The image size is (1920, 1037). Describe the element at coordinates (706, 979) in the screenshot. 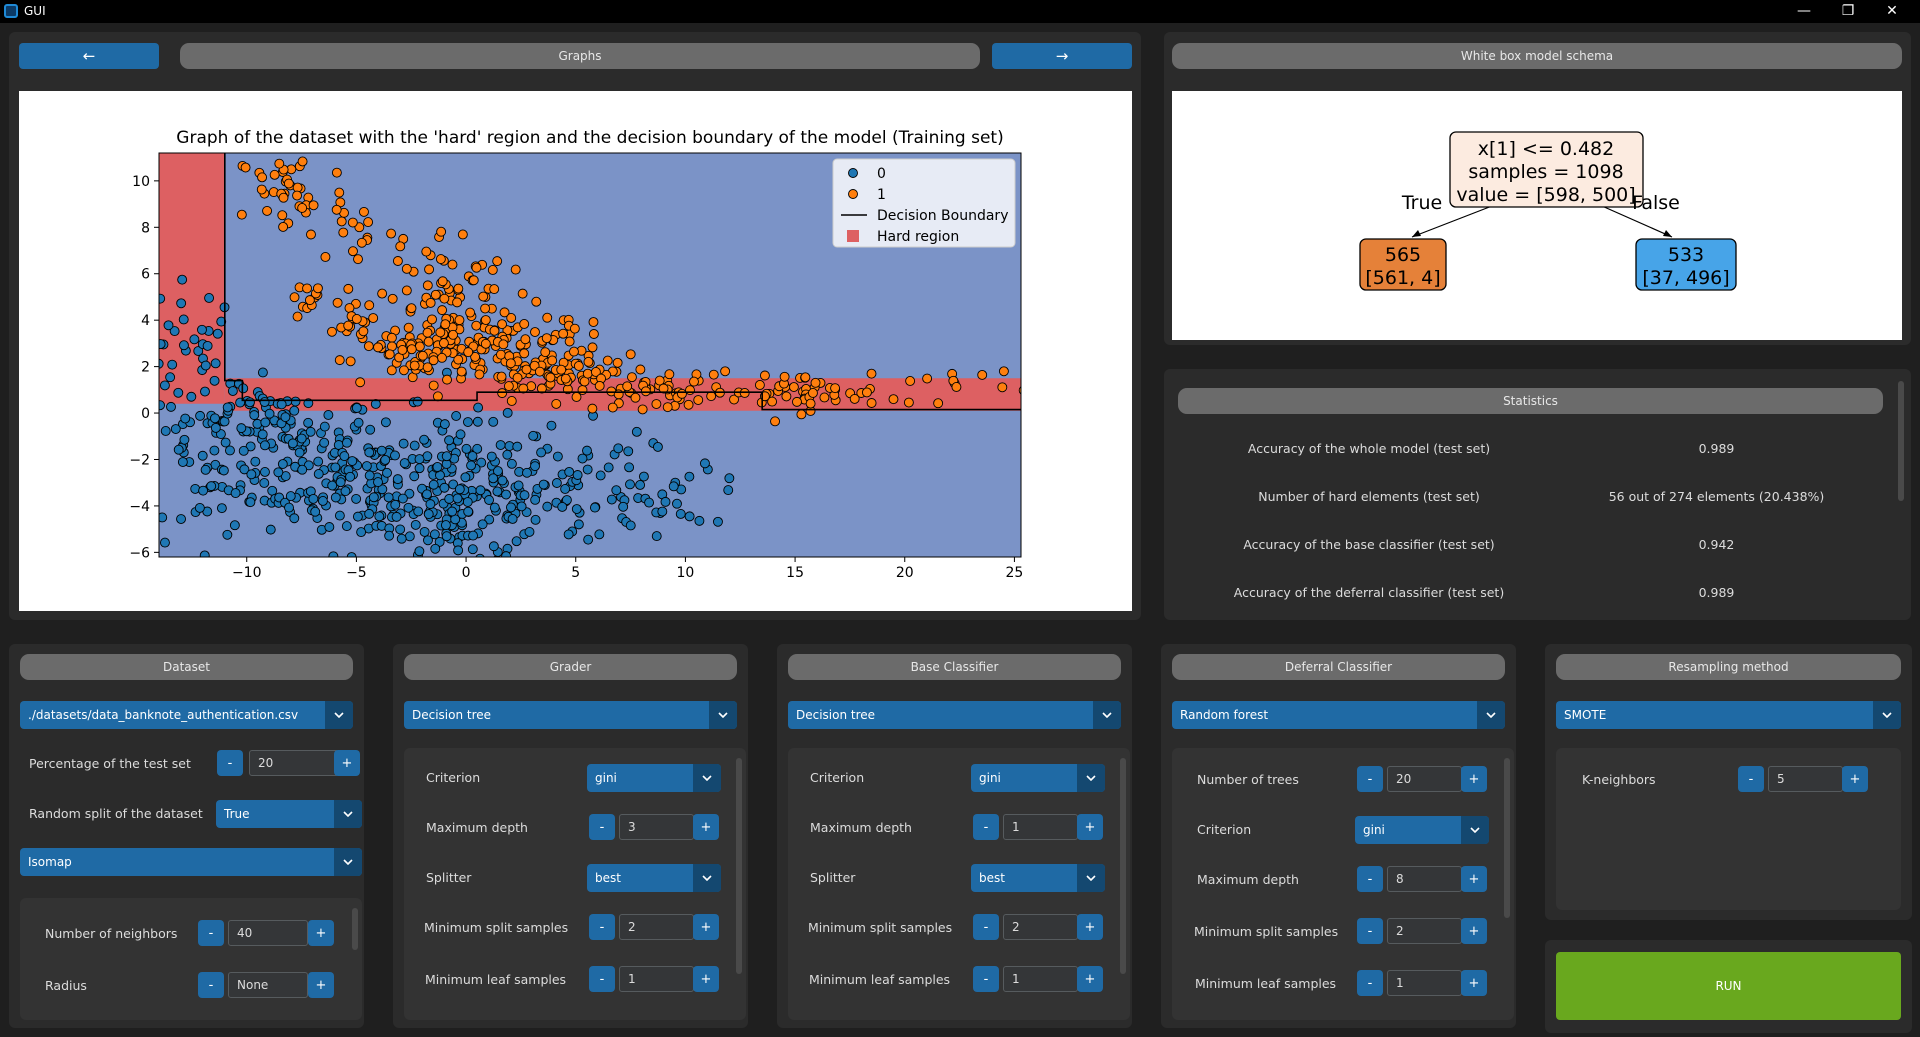

I see `grader-minleaf-plus-button: +` at that location.